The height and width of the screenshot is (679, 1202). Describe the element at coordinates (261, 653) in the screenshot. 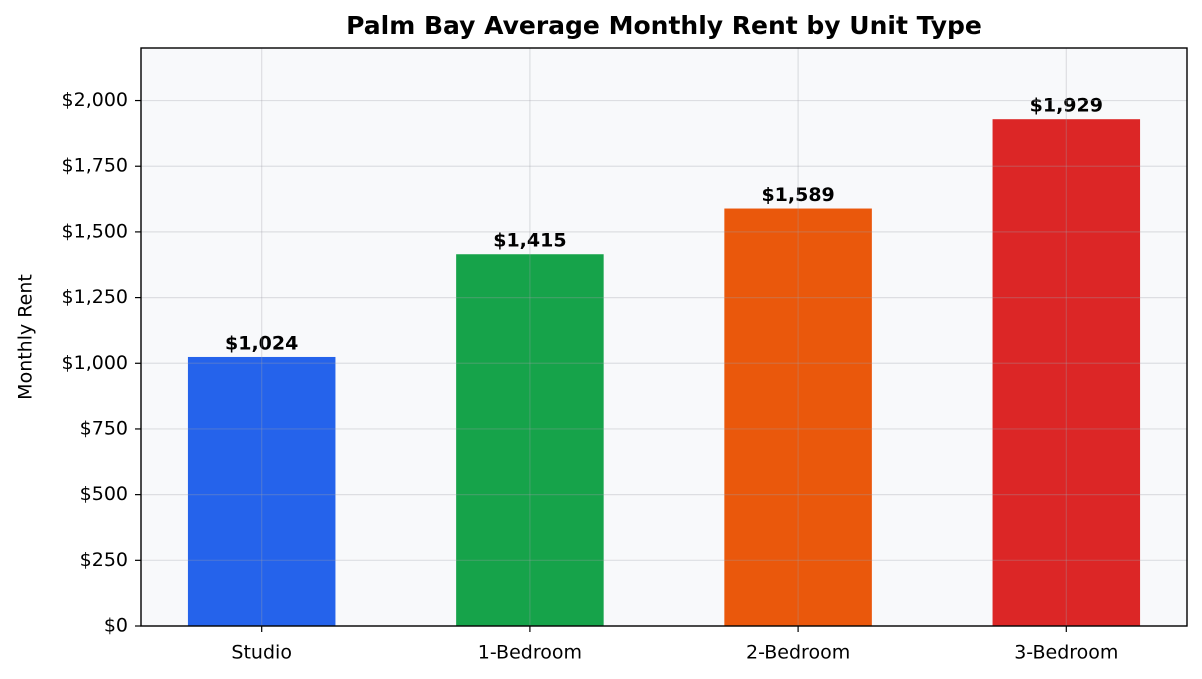

I see `x-tick-label: Studio` at that location.